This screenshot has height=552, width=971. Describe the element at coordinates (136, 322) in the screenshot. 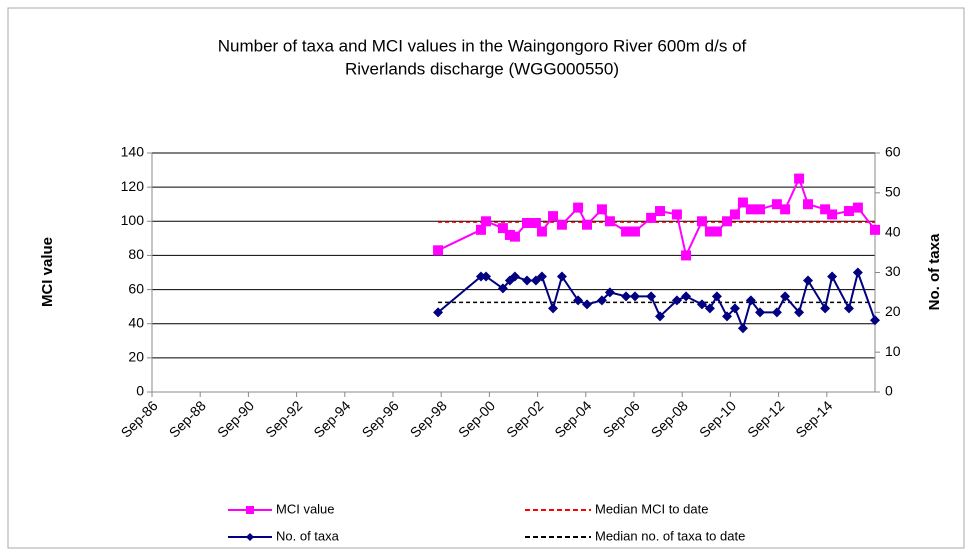

I see `y-tick-label: 40` at that location.